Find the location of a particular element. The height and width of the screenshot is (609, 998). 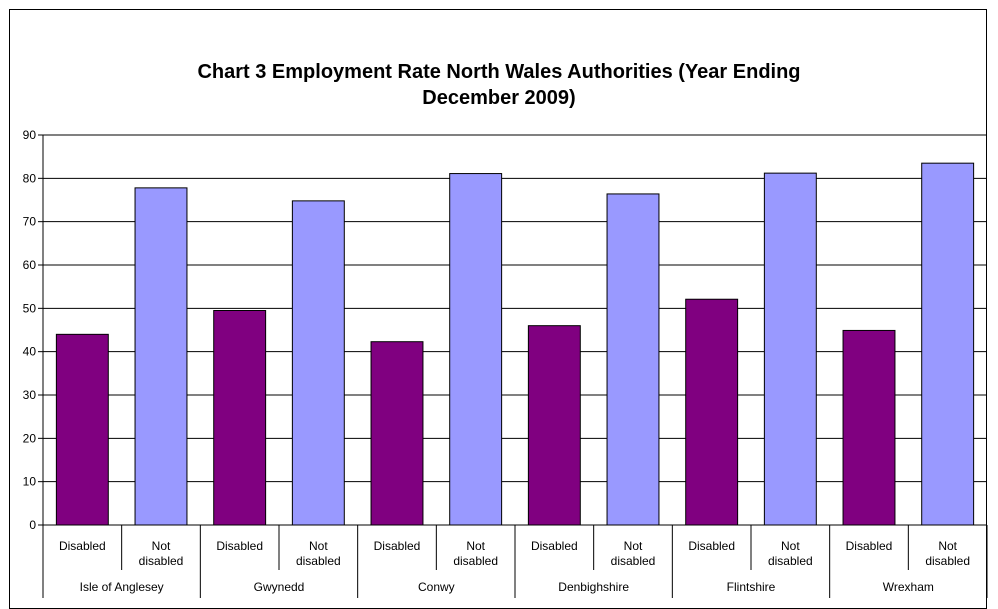

y-tick-label-0: 0 is located at coordinates (32, 525).